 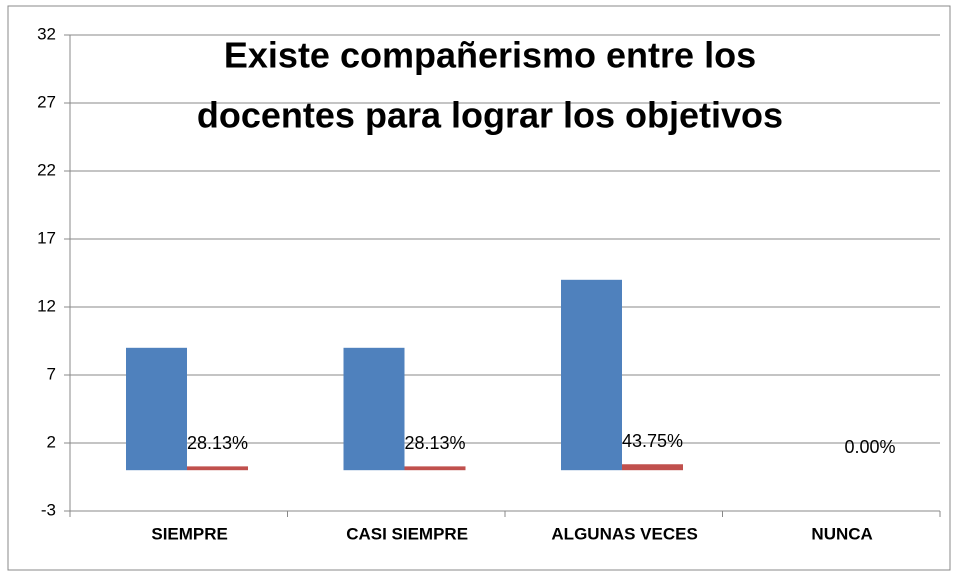 I want to click on y-tick-label: 7, so click(x=51, y=373).